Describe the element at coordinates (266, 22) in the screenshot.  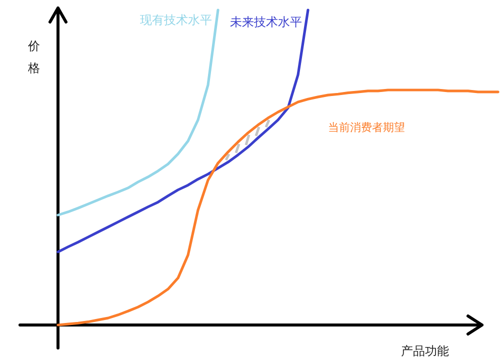
I see `series-label: 未来技术水平` at that location.